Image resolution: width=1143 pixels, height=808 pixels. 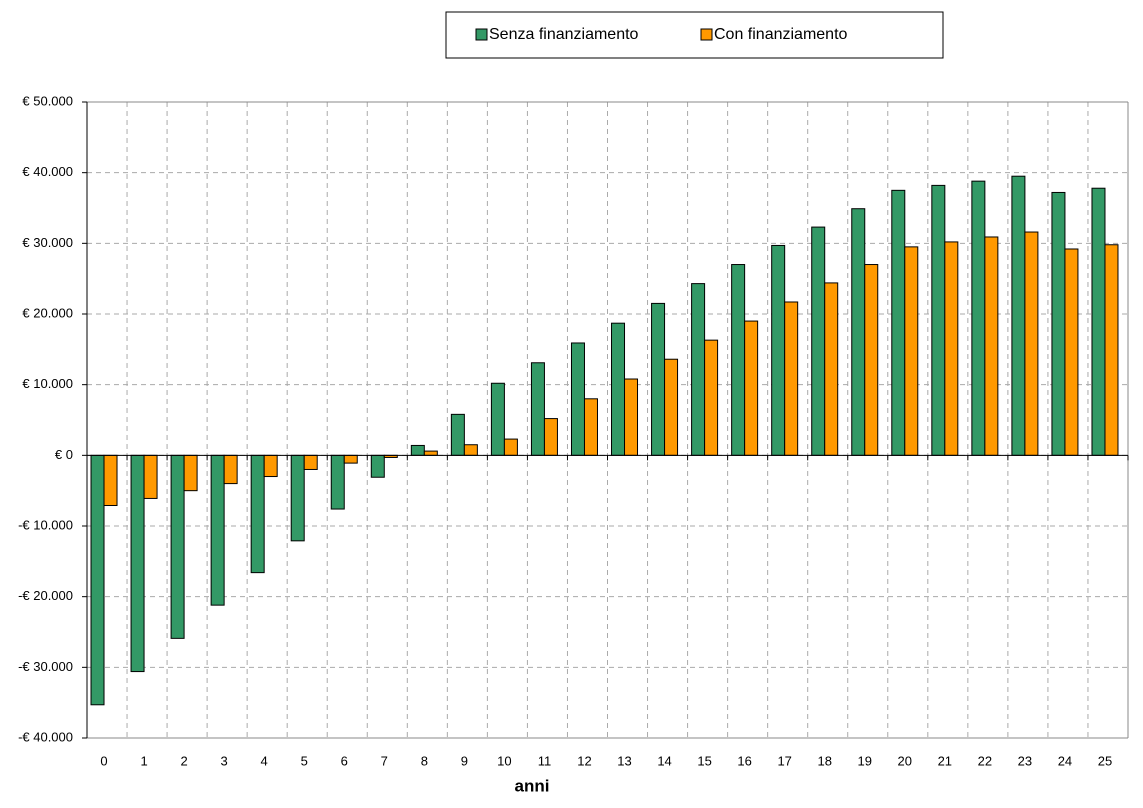 What do you see at coordinates (824, 760) in the screenshot?
I see `x-tick-label: 18` at bounding box center [824, 760].